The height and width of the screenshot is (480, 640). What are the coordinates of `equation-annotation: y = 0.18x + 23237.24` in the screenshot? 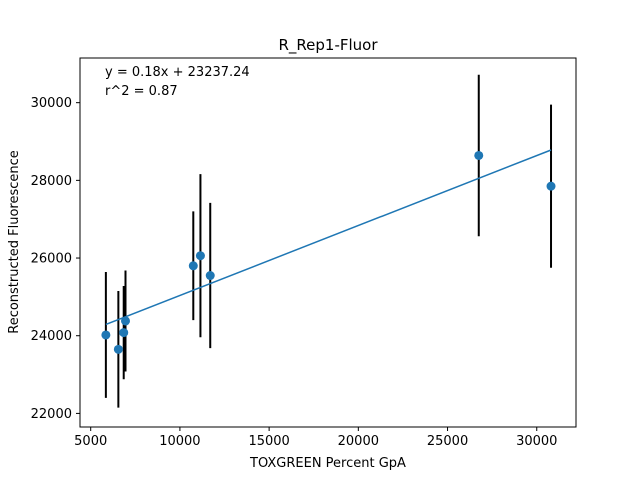 It's located at (177, 72).